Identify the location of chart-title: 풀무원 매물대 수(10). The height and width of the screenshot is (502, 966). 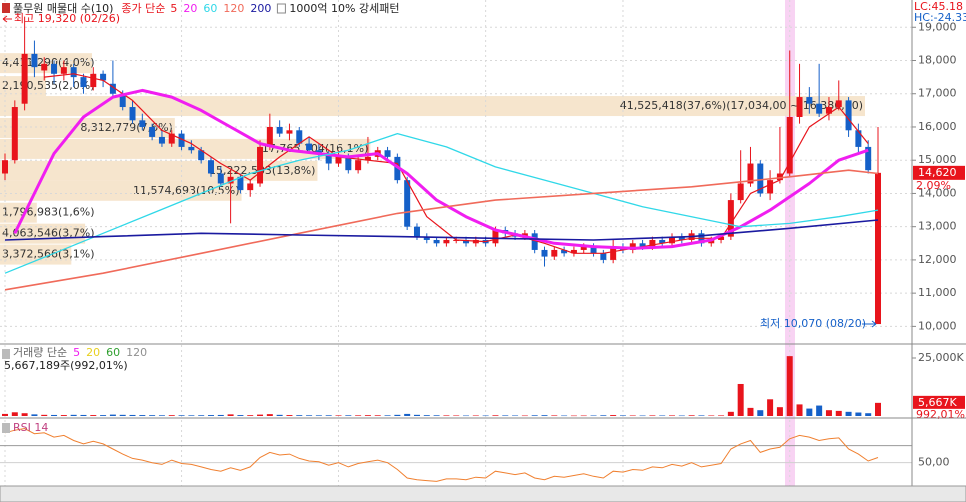
(63, 8).